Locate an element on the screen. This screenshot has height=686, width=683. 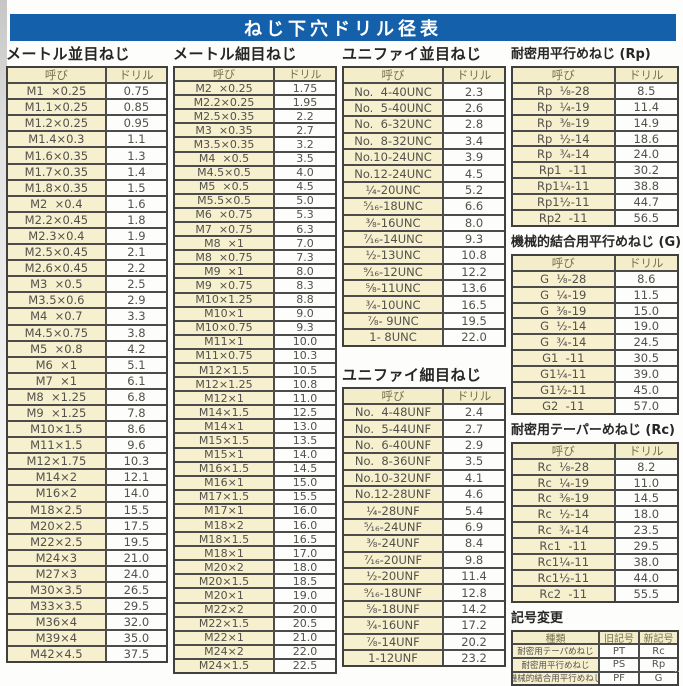
cell: 32.0 is located at coordinates (136, 622).